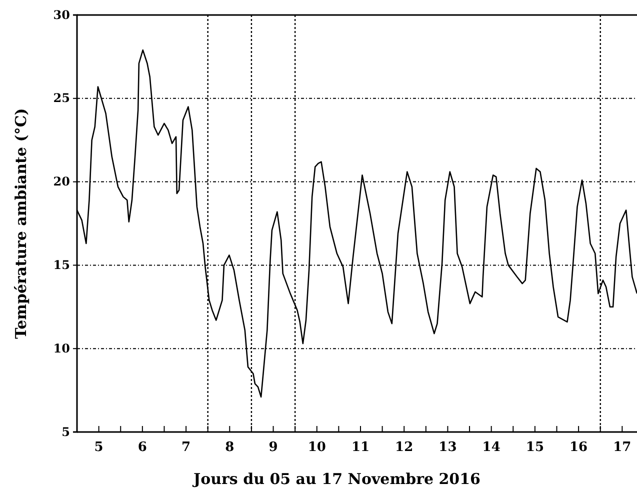 This screenshot has height=496, width=637. I want to click on x-tick-label: 10, so click(317, 448).